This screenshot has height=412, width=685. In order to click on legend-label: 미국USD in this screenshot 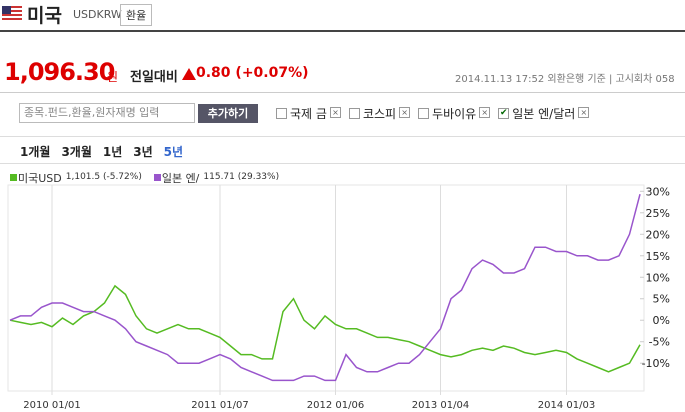, I will do `click(40, 178)`.